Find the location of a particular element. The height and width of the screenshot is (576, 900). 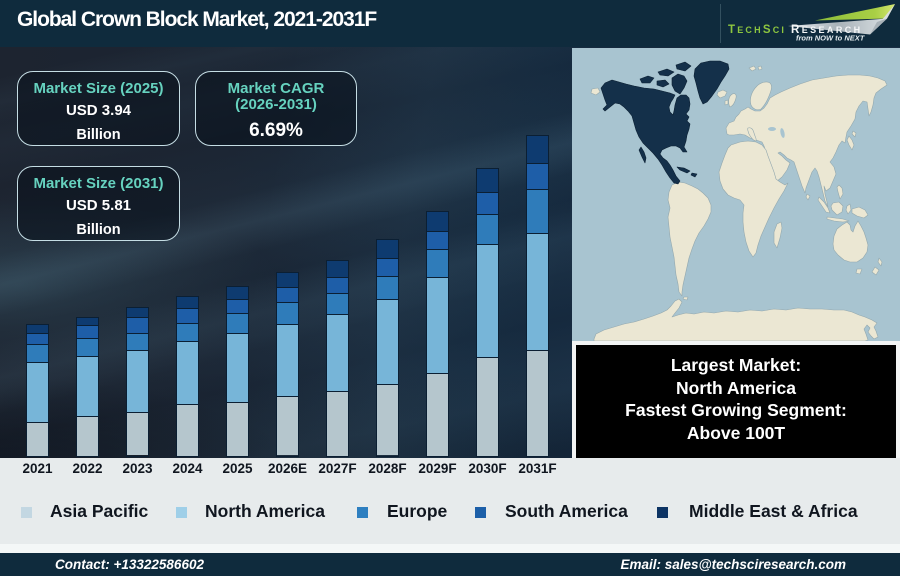

svg-text: TECHSCI is located at coordinates (757, 30).